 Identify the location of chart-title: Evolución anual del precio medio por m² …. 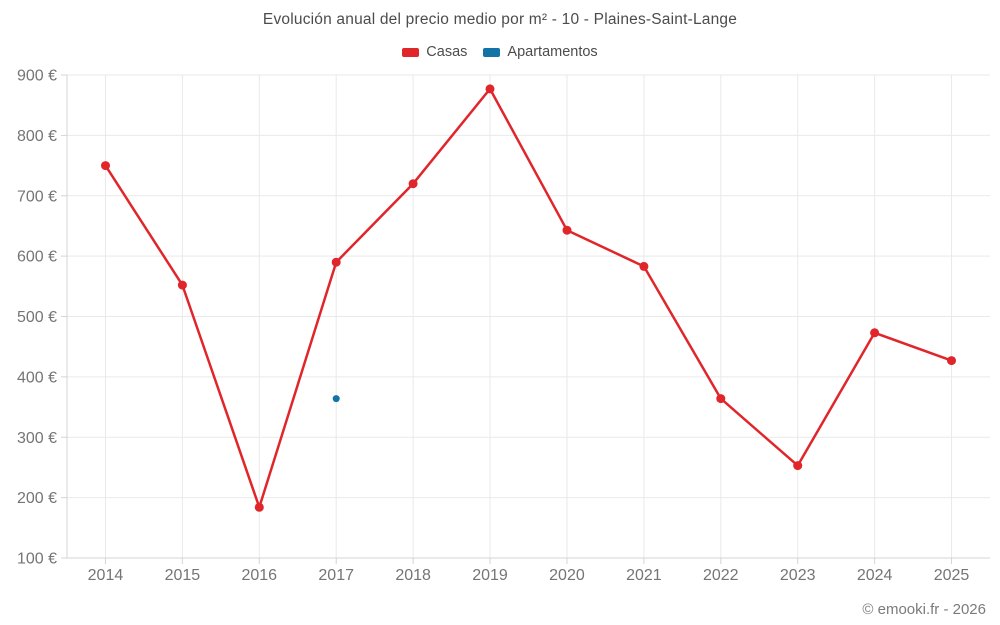
(500, 19).